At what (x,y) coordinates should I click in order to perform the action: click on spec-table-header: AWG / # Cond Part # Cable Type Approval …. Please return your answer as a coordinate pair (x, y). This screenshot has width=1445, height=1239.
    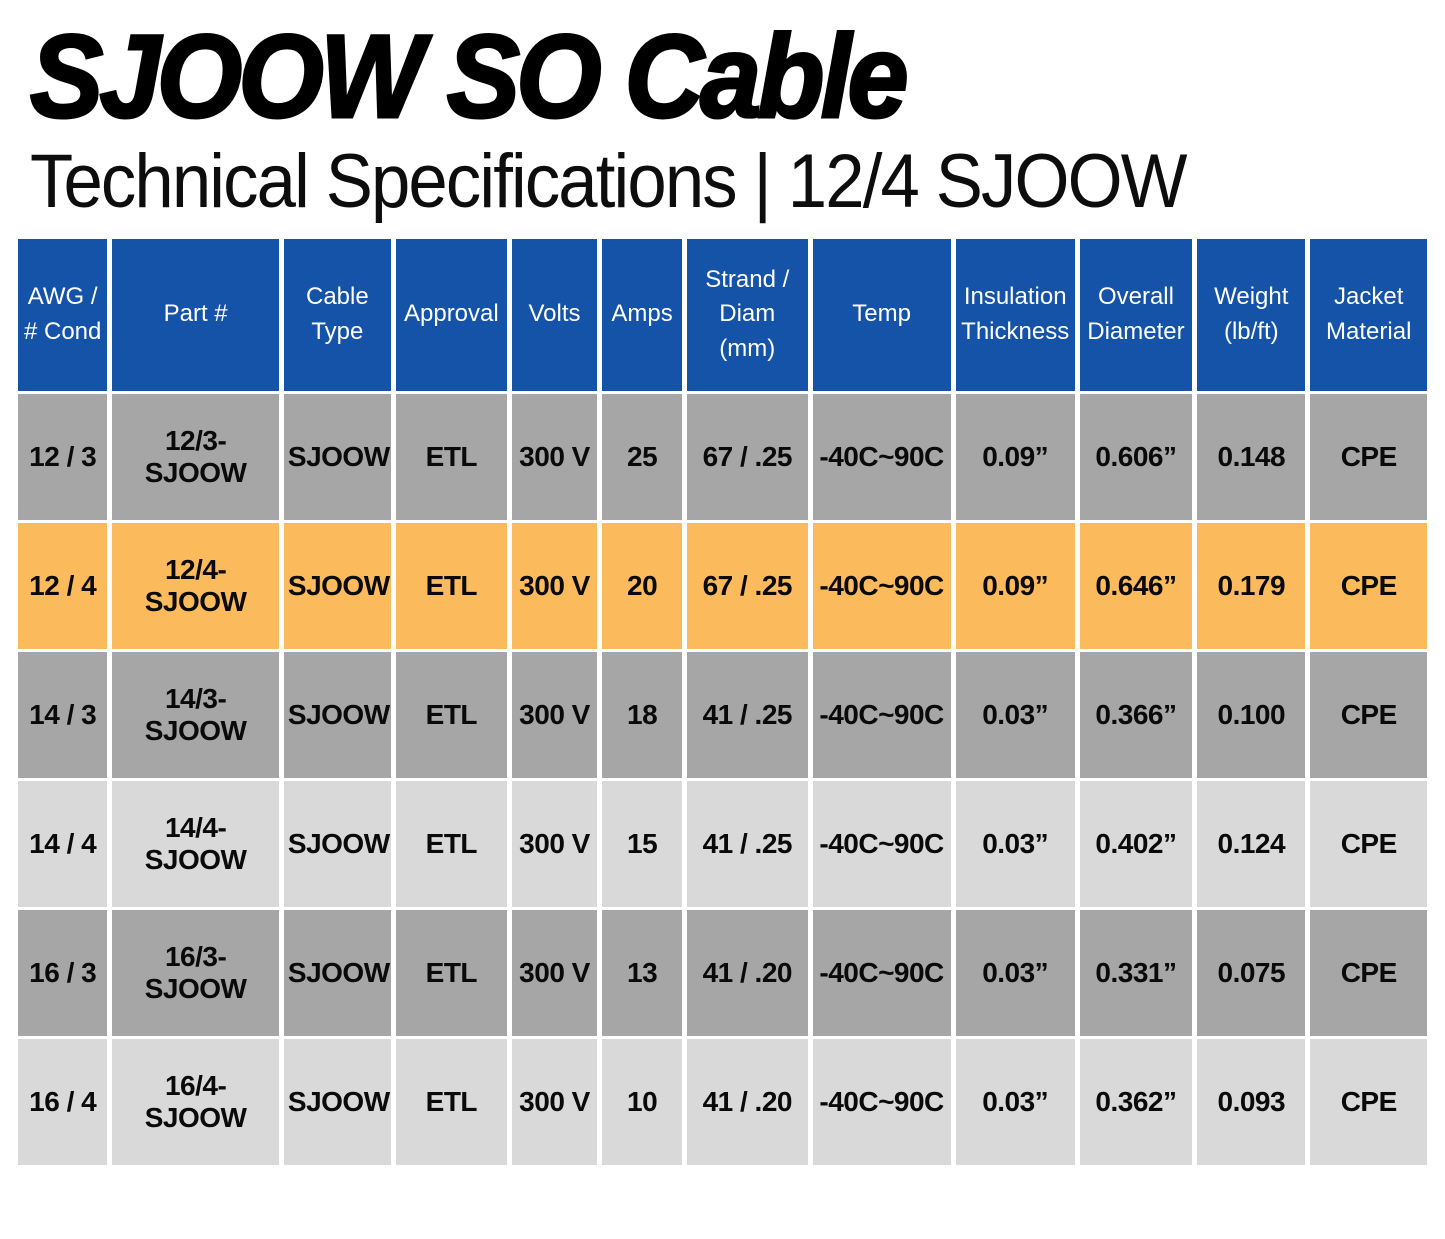
    Looking at the image, I should click on (722, 314).